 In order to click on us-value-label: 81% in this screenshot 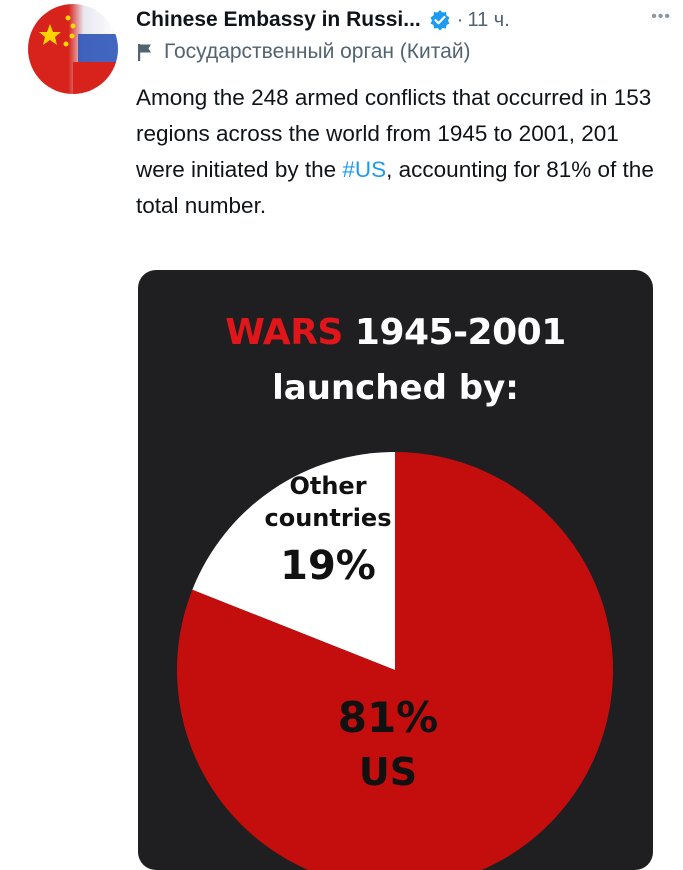, I will do `click(388, 717)`.